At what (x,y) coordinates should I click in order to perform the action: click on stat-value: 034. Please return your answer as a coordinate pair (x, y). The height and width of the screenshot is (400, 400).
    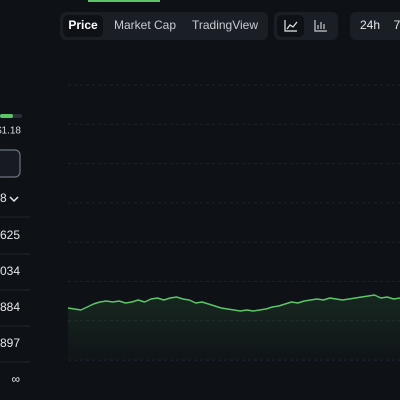
    Looking at the image, I should click on (10, 271).